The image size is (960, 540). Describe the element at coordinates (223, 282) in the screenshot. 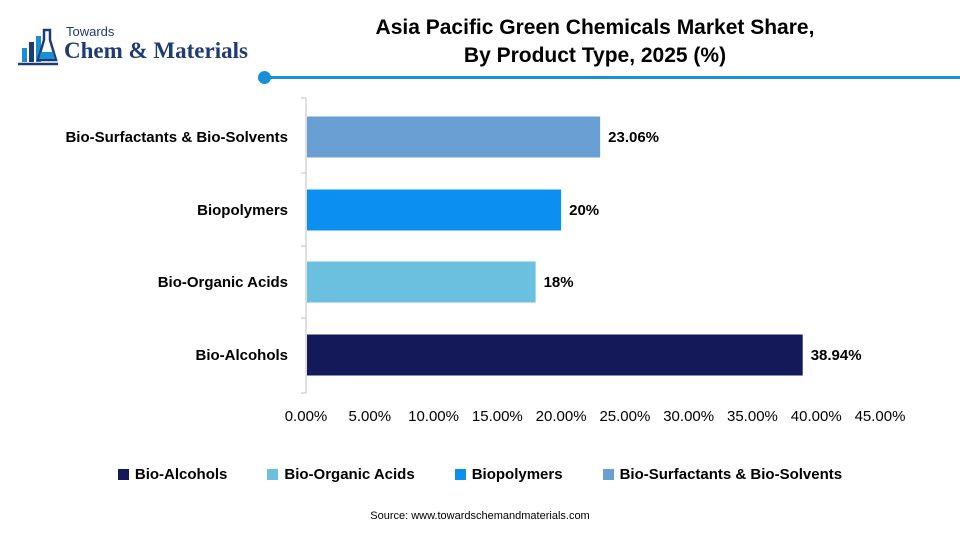

I see `category-label: Bio-Organic Acids` at that location.